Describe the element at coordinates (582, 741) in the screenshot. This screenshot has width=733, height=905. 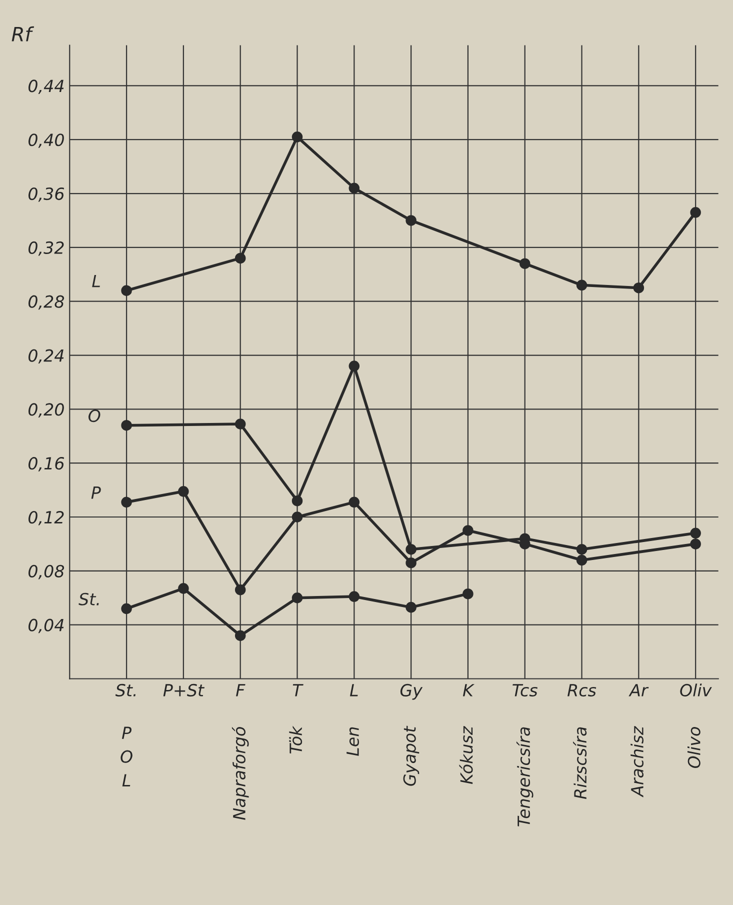
I see `category-label: Rcs Rizscsíra` at that location.